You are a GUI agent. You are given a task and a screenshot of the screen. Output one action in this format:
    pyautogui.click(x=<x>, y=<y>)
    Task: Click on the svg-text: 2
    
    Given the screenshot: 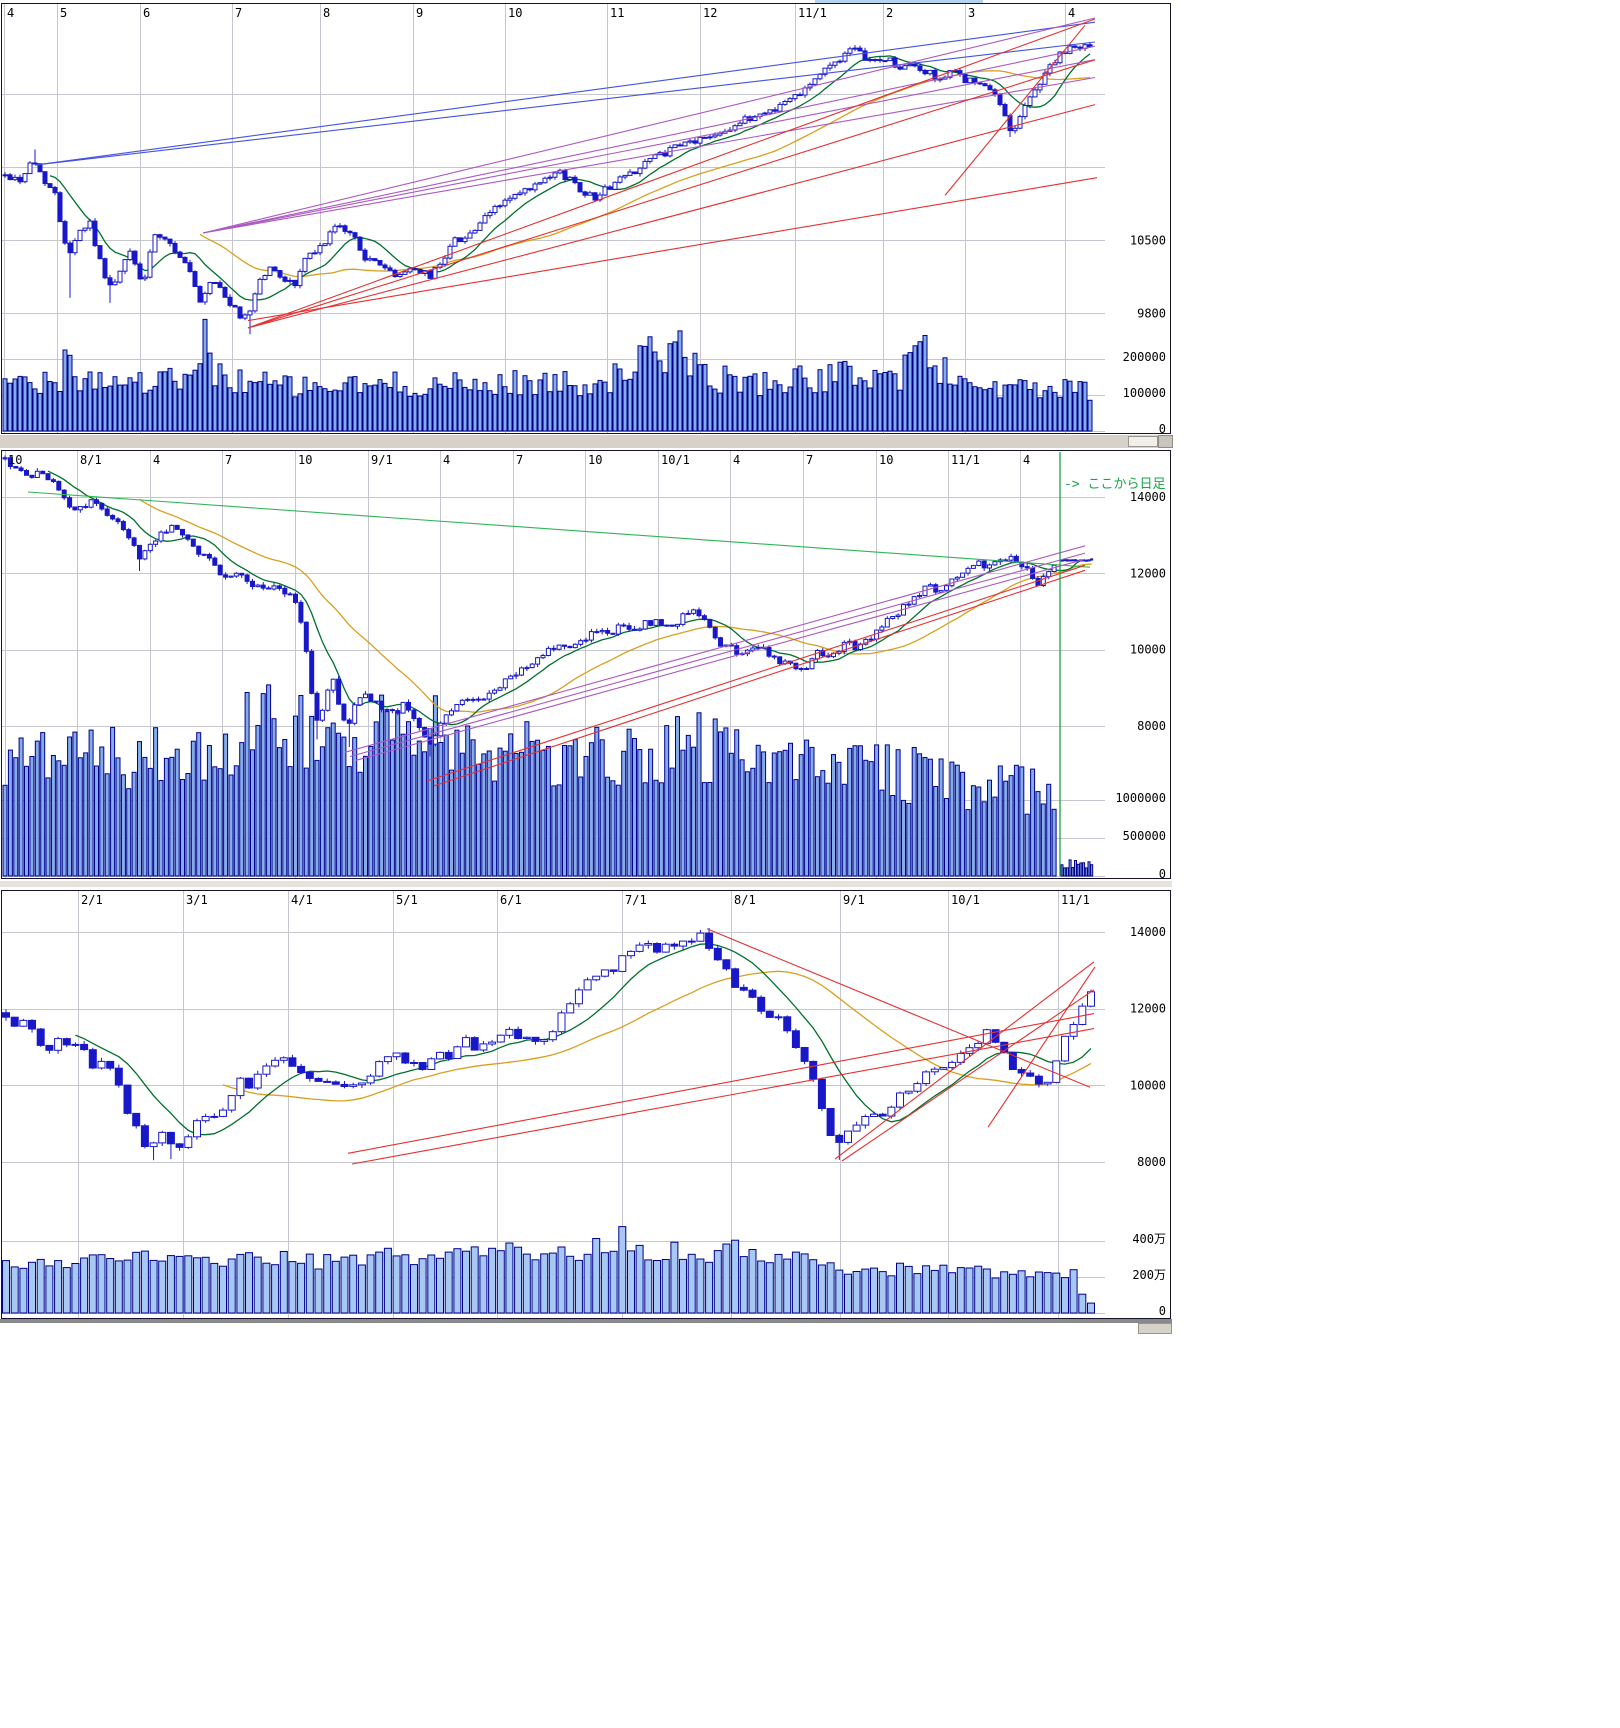 What is the action you would take?
    pyautogui.click(x=889, y=13)
    